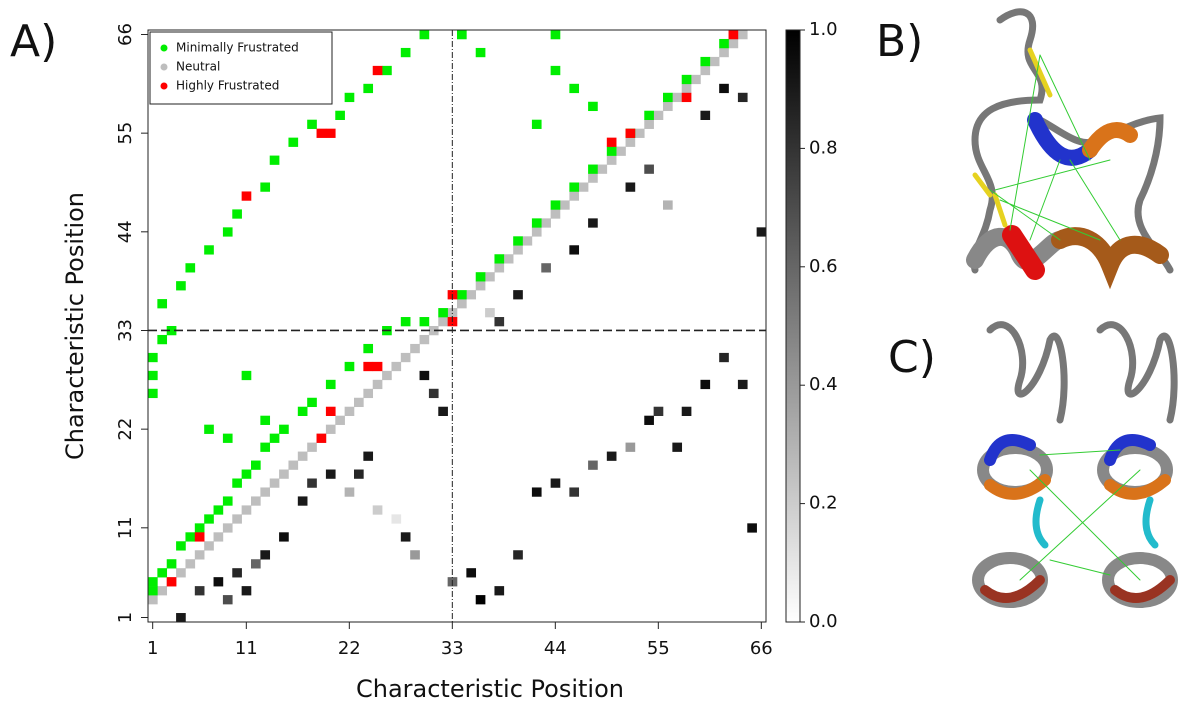 The image size is (1184, 708). What do you see at coordinates (125, 527) in the screenshot?
I see `y-tick-label: 11` at bounding box center [125, 527].